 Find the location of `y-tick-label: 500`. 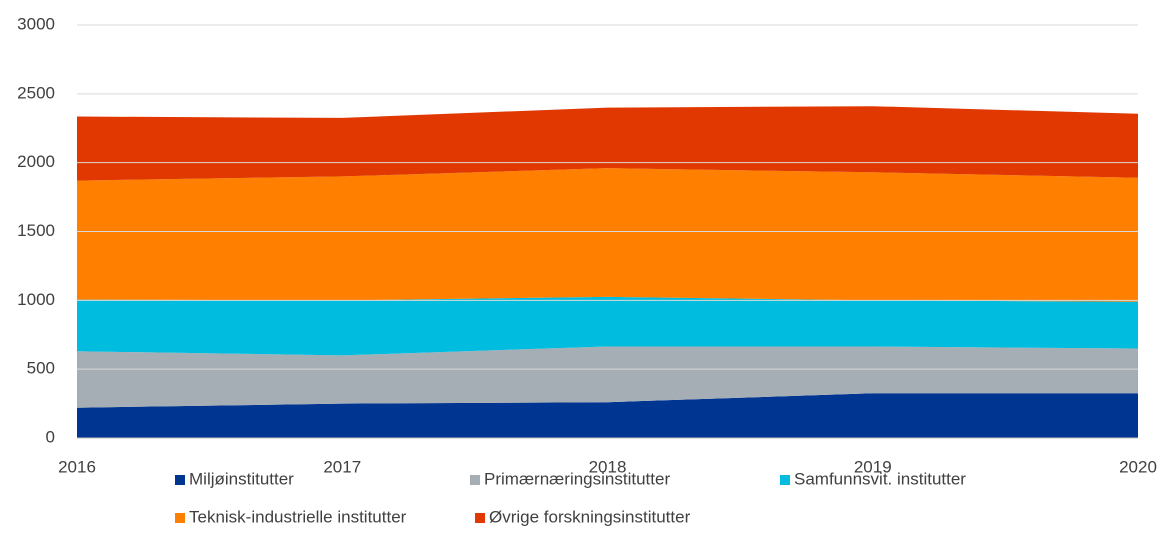

y-tick-label: 500 is located at coordinates (41, 368).